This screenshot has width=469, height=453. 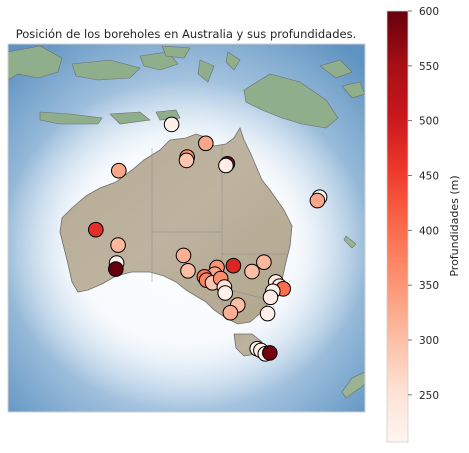 What do you see at coordinates (423, 204) in the screenshot?
I see `colorbar-ticks: 600 550 500 450 400 350 300 250` at bounding box center [423, 204].